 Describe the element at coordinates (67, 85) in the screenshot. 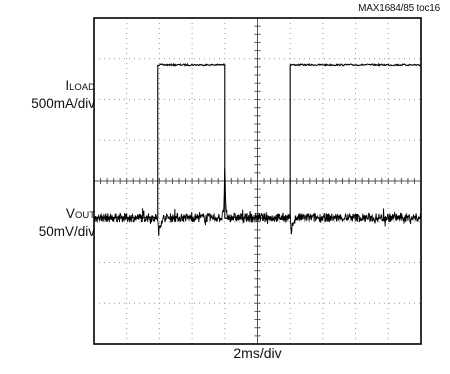

I see `iload-name: I` at that location.